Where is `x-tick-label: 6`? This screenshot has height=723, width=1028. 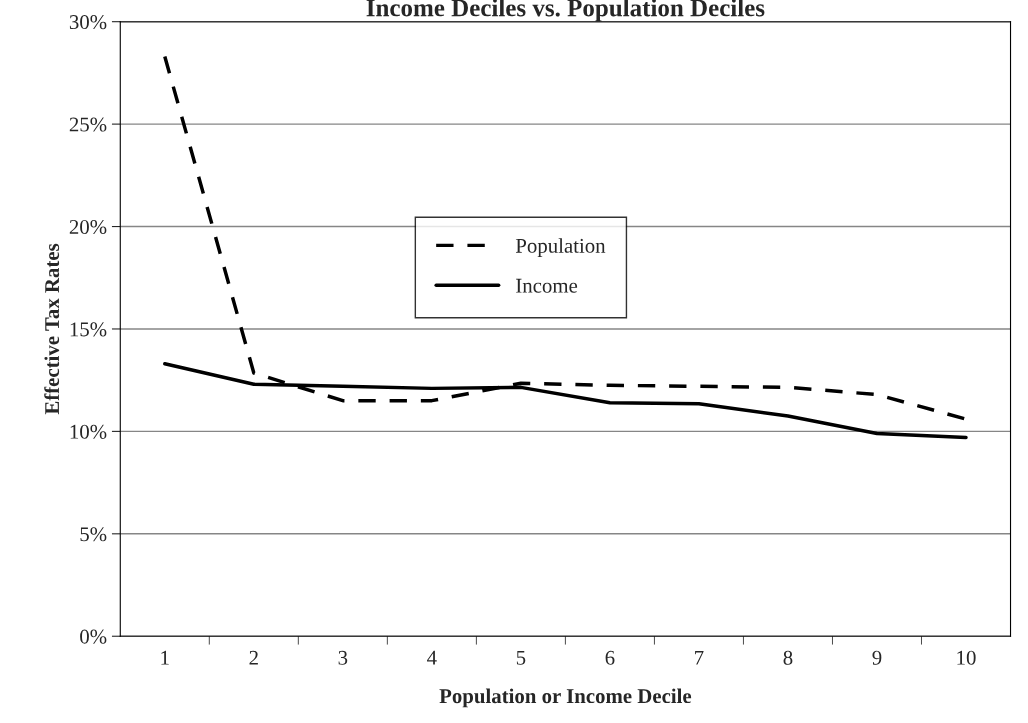 x-tick-label: 6 is located at coordinates (610, 657).